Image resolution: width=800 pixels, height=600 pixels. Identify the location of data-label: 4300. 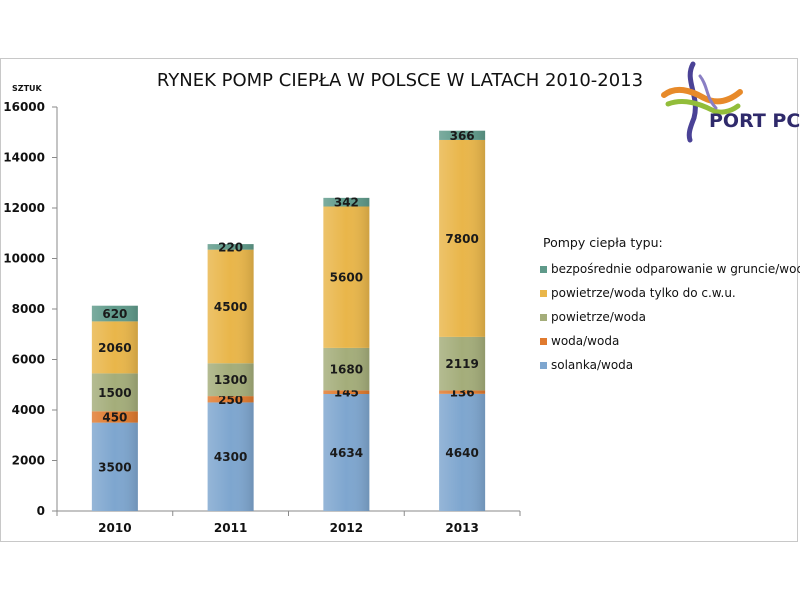
(230, 457).